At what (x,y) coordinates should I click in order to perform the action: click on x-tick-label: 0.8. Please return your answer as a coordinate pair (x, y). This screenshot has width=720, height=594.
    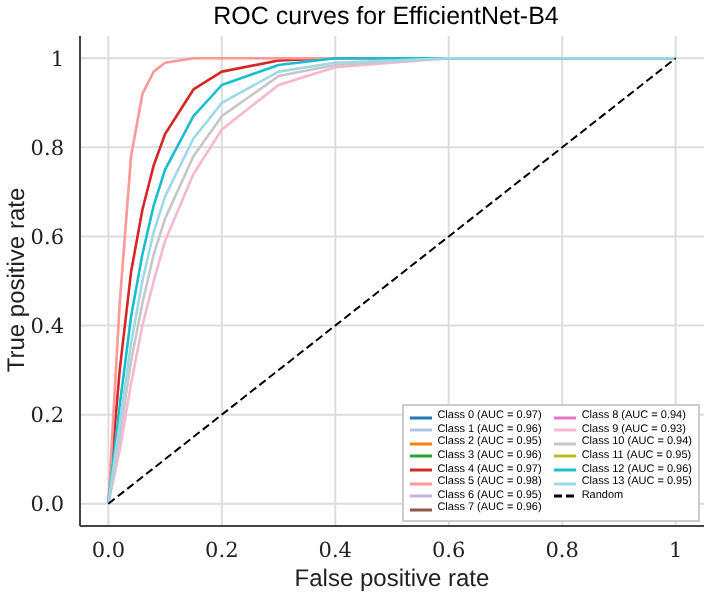
    Looking at the image, I should click on (562, 550).